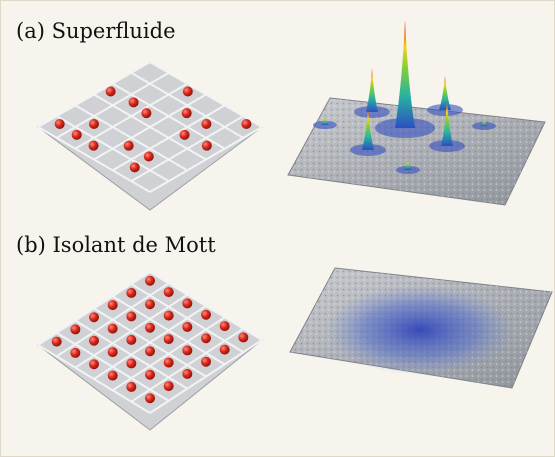 This screenshot has height=457, width=555. Describe the element at coordinates (116, 245) in the screenshot. I see `panel-label: (b) Isolant de Mott` at that location.